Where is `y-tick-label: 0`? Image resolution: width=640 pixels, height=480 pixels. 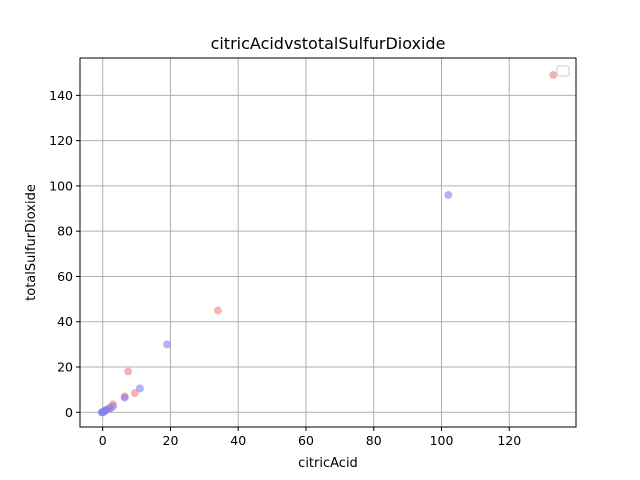 y-tick-label: 0 is located at coordinates (69, 412).